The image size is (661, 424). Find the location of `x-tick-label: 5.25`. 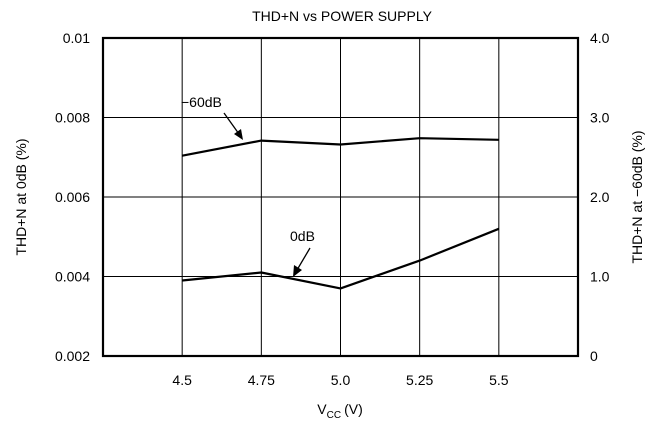

x-tick-label: 5.25 is located at coordinates (419, 380).